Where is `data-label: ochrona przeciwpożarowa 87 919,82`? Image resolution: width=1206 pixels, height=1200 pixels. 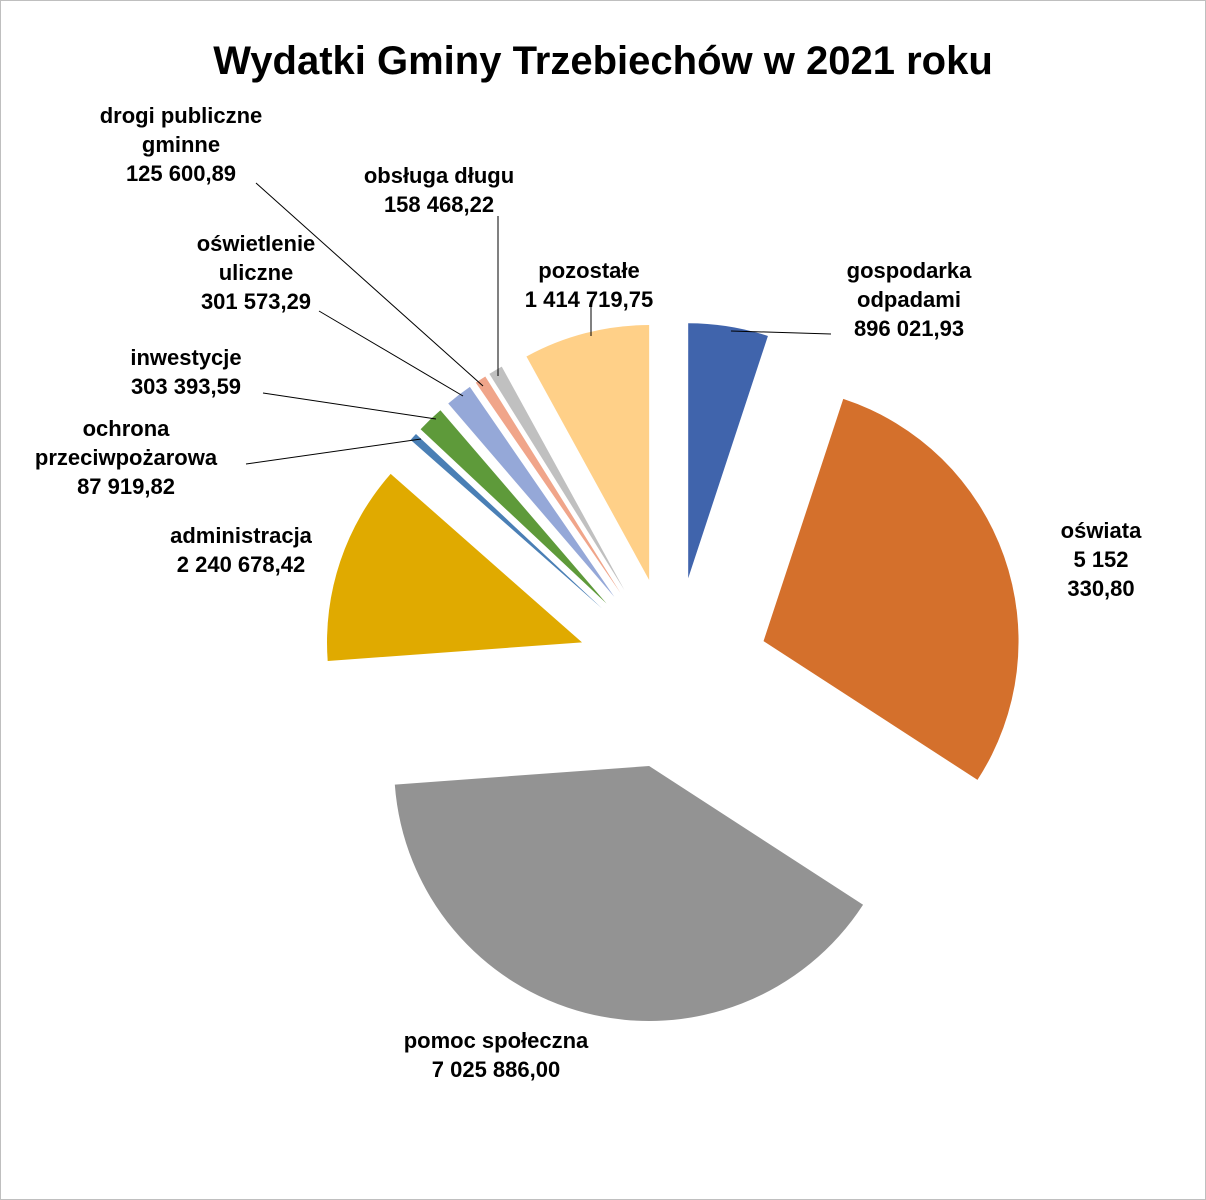 data-label: ochrona przeciwpożarowa 87 919,82 is located at coordinates (126, 457).